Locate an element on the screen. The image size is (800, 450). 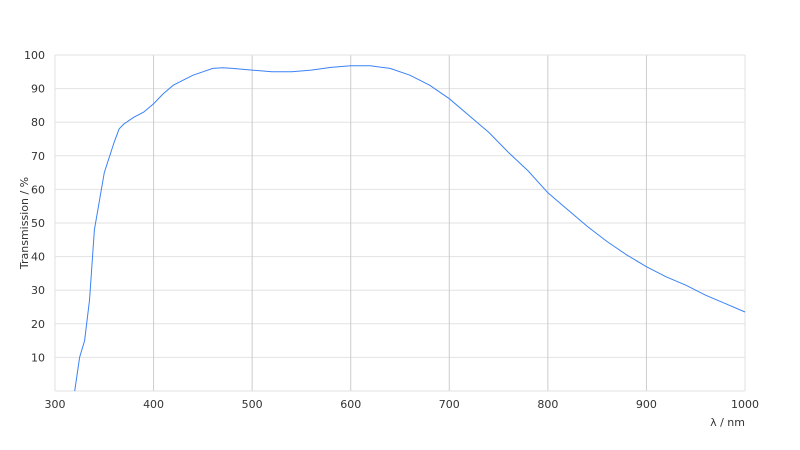
y-tick-label: 90 is located at coordinates (38, 89).